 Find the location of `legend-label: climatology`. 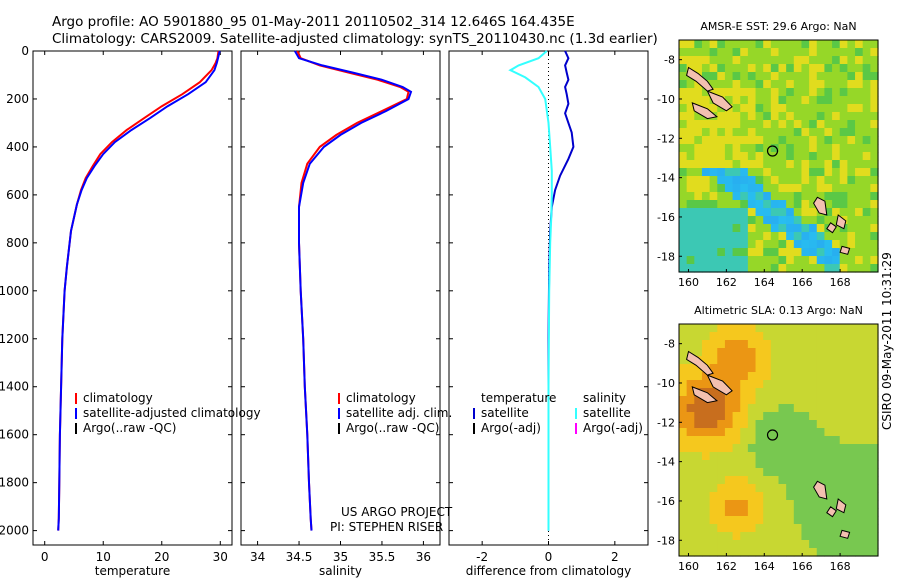

legend-label: climatology is located at coordinates (381, 398).